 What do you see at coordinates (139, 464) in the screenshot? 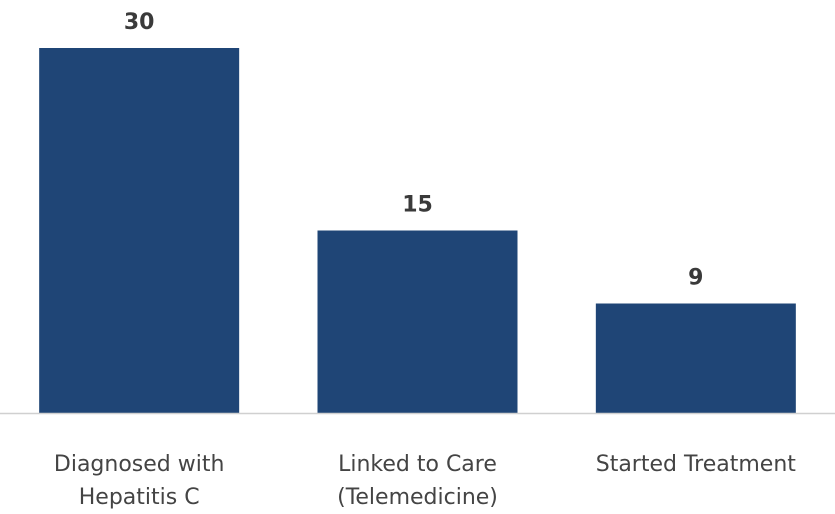
I see `category-label-line: Diagnosed with` at bounding box center [139, 464].